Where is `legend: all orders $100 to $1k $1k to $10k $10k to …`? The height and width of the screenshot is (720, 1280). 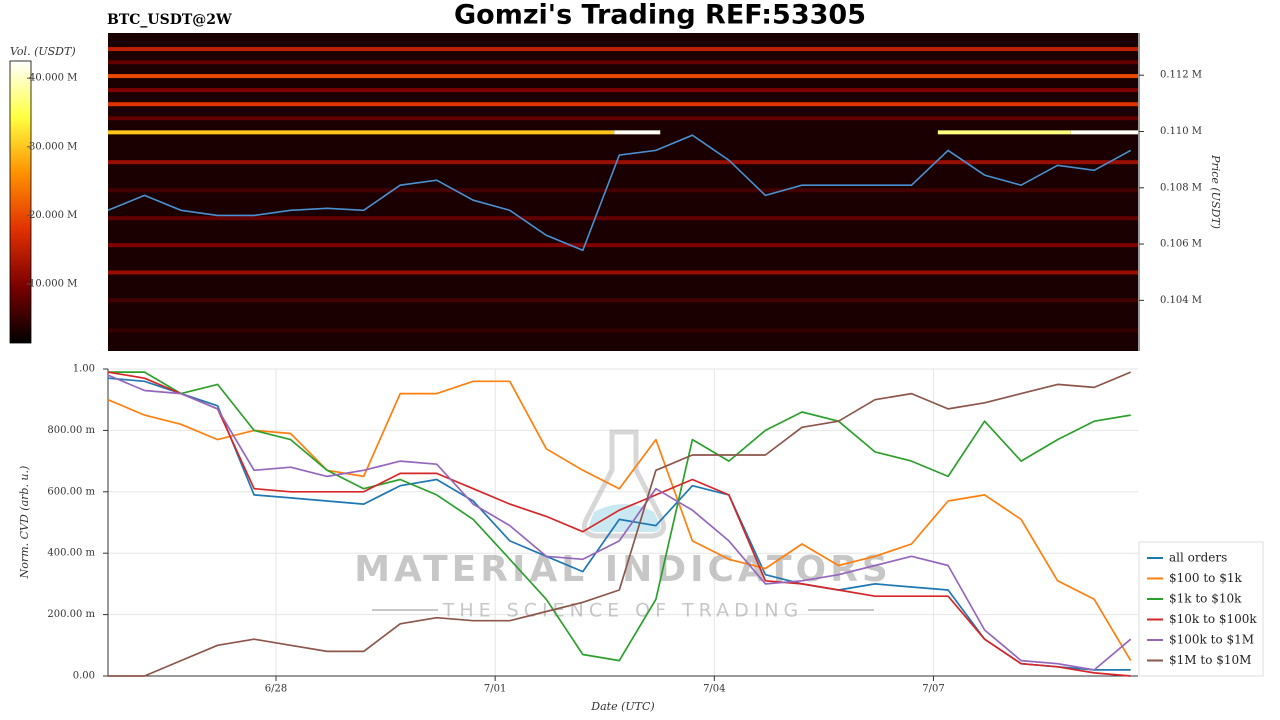
legend: all orders $100 to $1k $1k to $10k $10k to … is located at coordinates (1201, 609).